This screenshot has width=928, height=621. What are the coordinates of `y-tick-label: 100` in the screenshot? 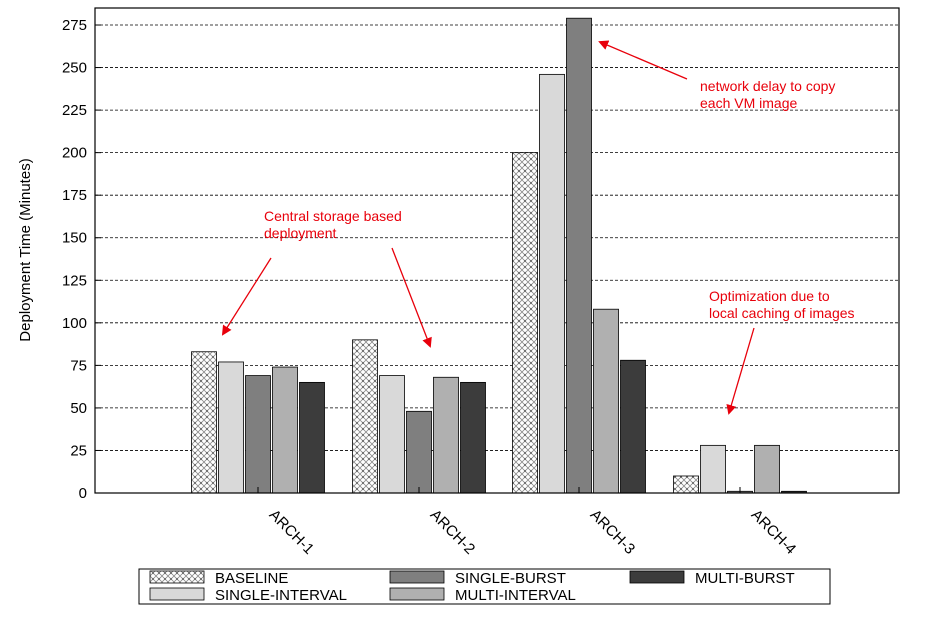 It's located at (74, 323).